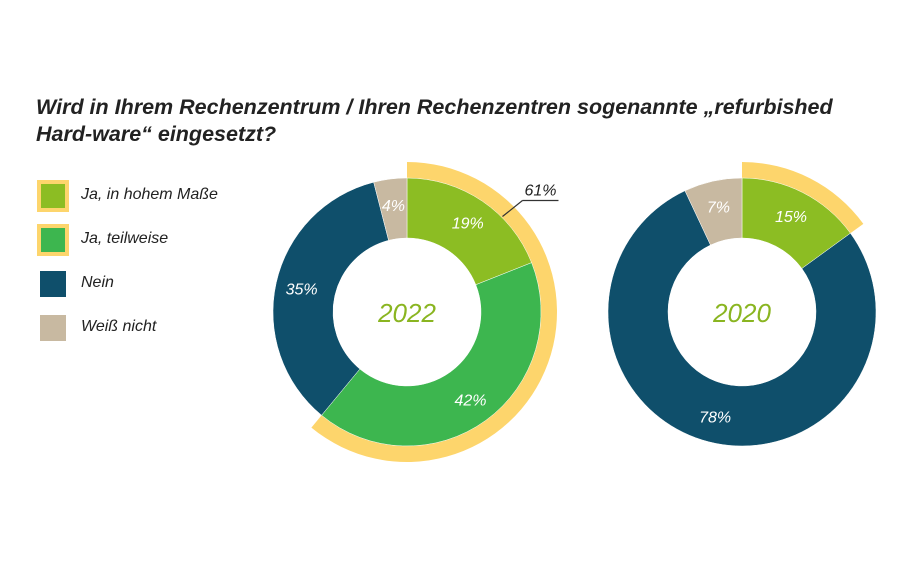 The image size is (900, 563). I want to click on center-label: 2020, so click(741, 313).